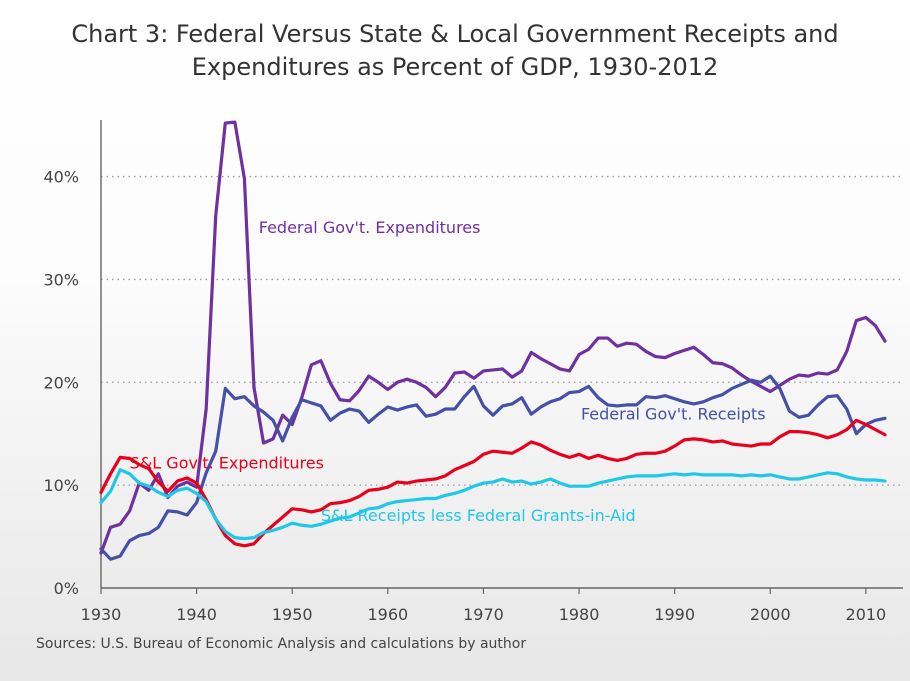 The image size is (910, 681). What do you see at coordinates (674, 614) in the screenshot?
I see `x-tick-label: 1990` at bounding box center [674, 614].